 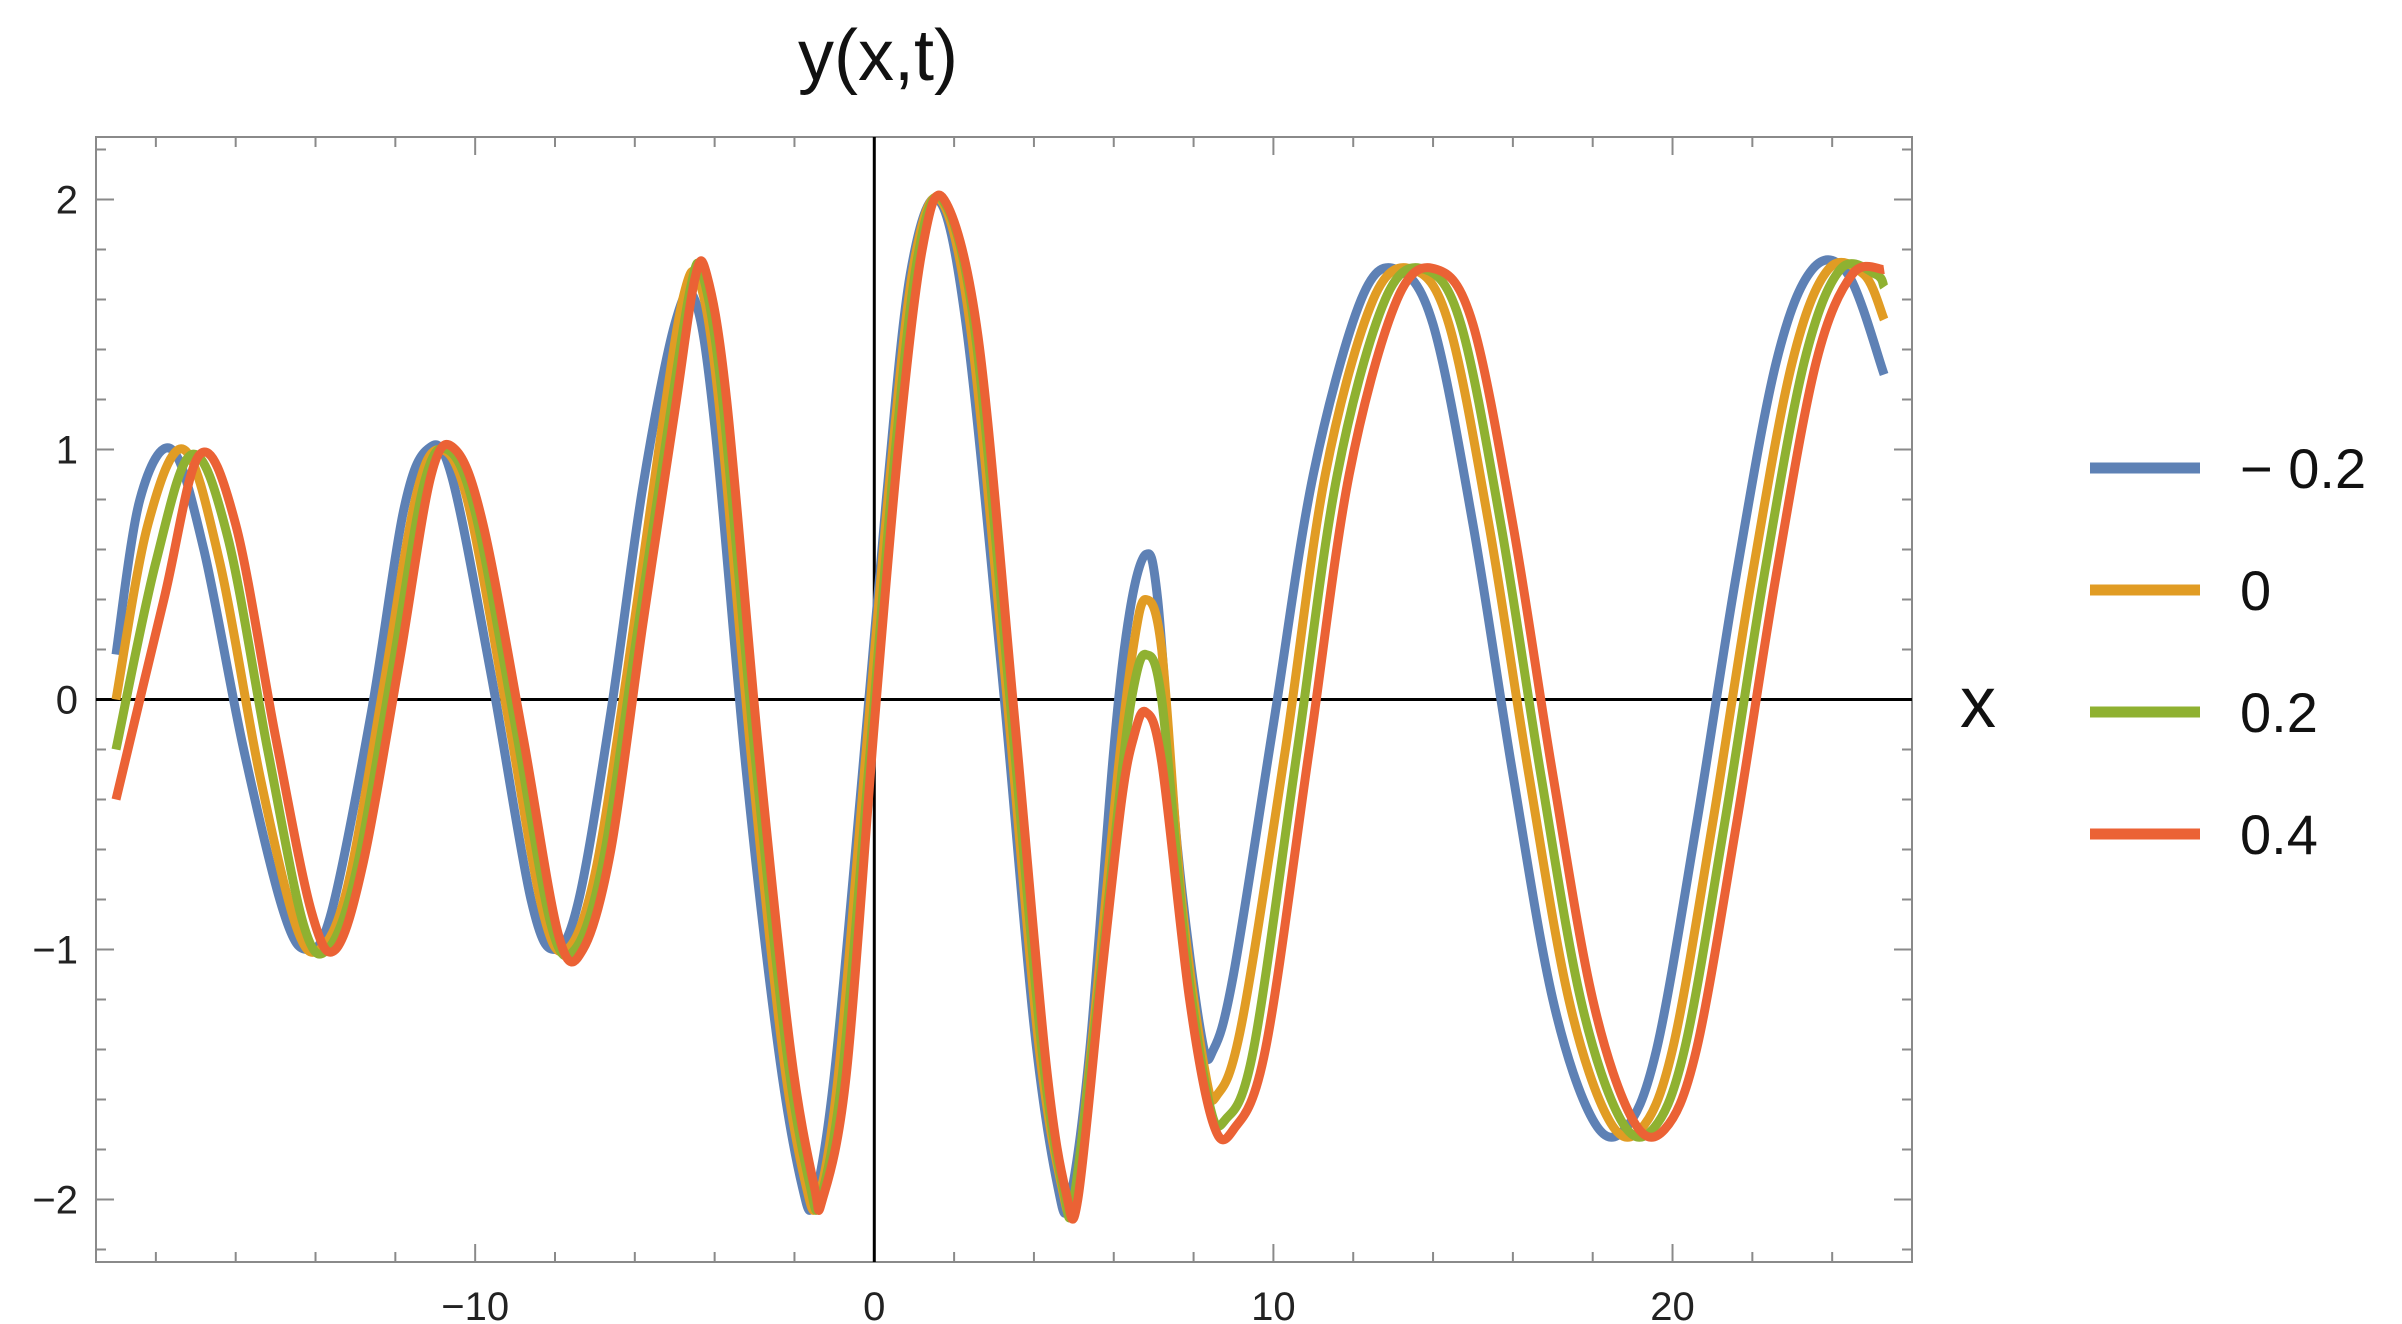 What do you see at coordinates (55, 951) in the screenshot?
I see `y-tick-label: −1` at bounding box center [55, 951].